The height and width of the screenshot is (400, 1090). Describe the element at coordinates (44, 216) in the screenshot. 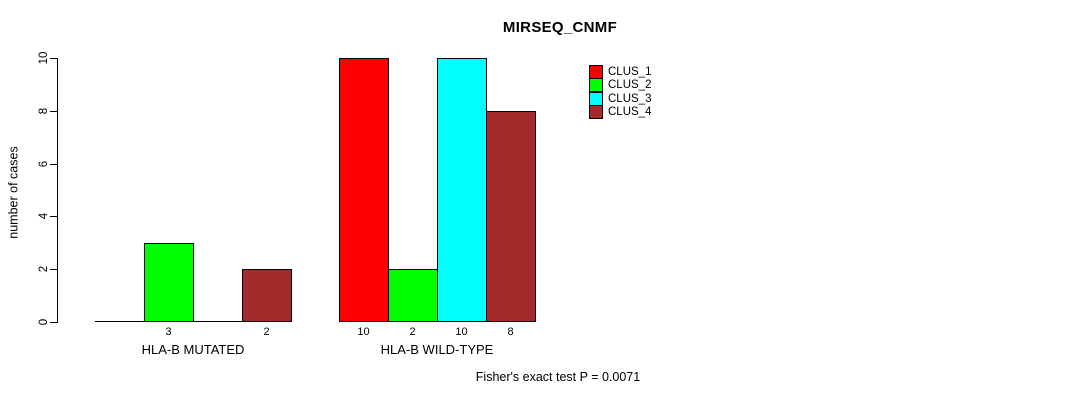

I see `y-tick-label: 4` at that location.